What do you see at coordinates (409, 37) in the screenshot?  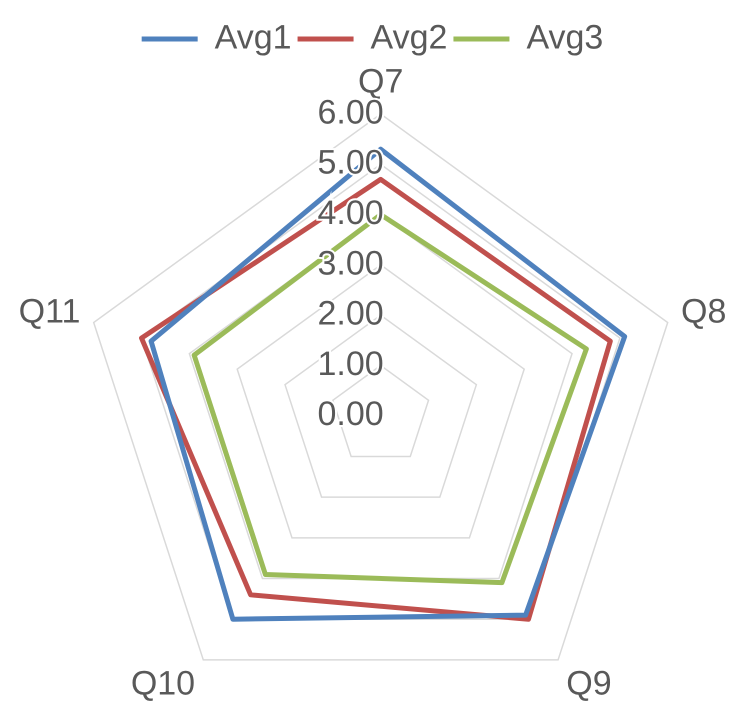 I see `legend-label: Avg2` at bounding box center [409, 37].